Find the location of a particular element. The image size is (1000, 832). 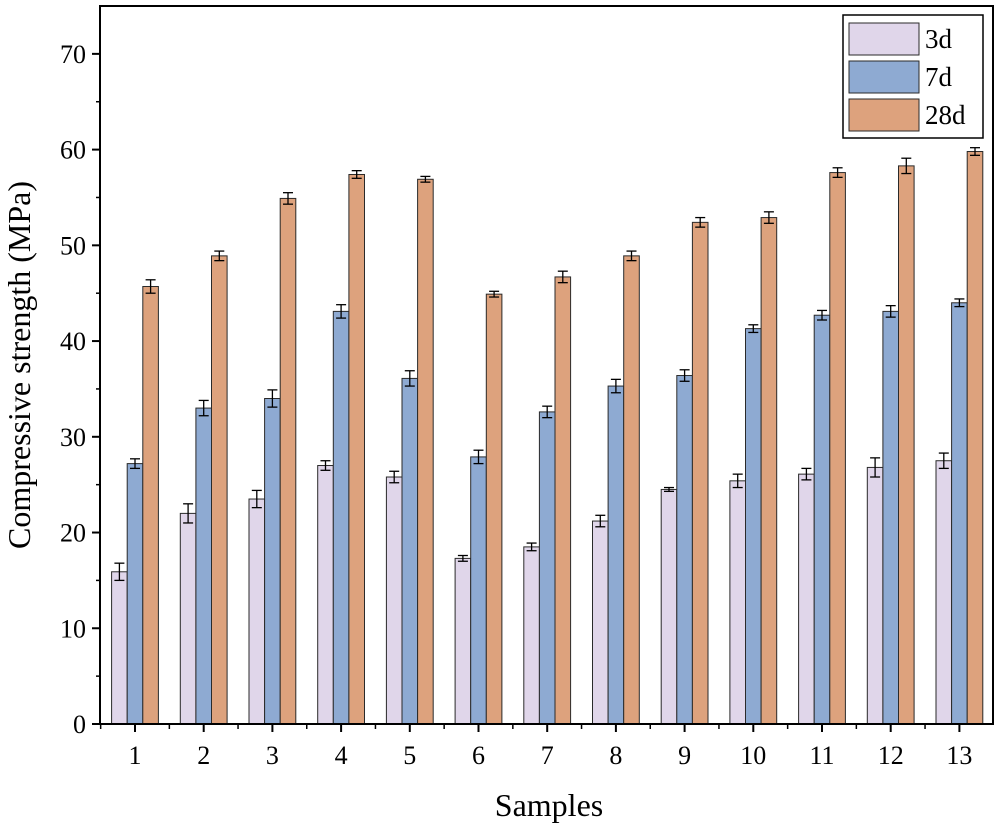

legend: 3d 7d 28d is located at coordinates (913, 76).